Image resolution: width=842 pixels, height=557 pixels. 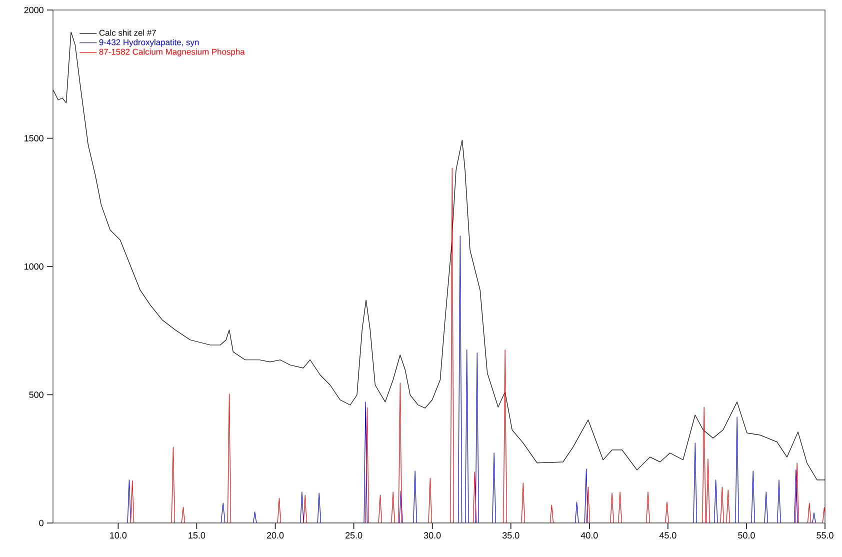 What do you see at coordinates (34, 266) in the screenshot?
I see `y-tick-label: 1000` at bounding box center [34, 266].